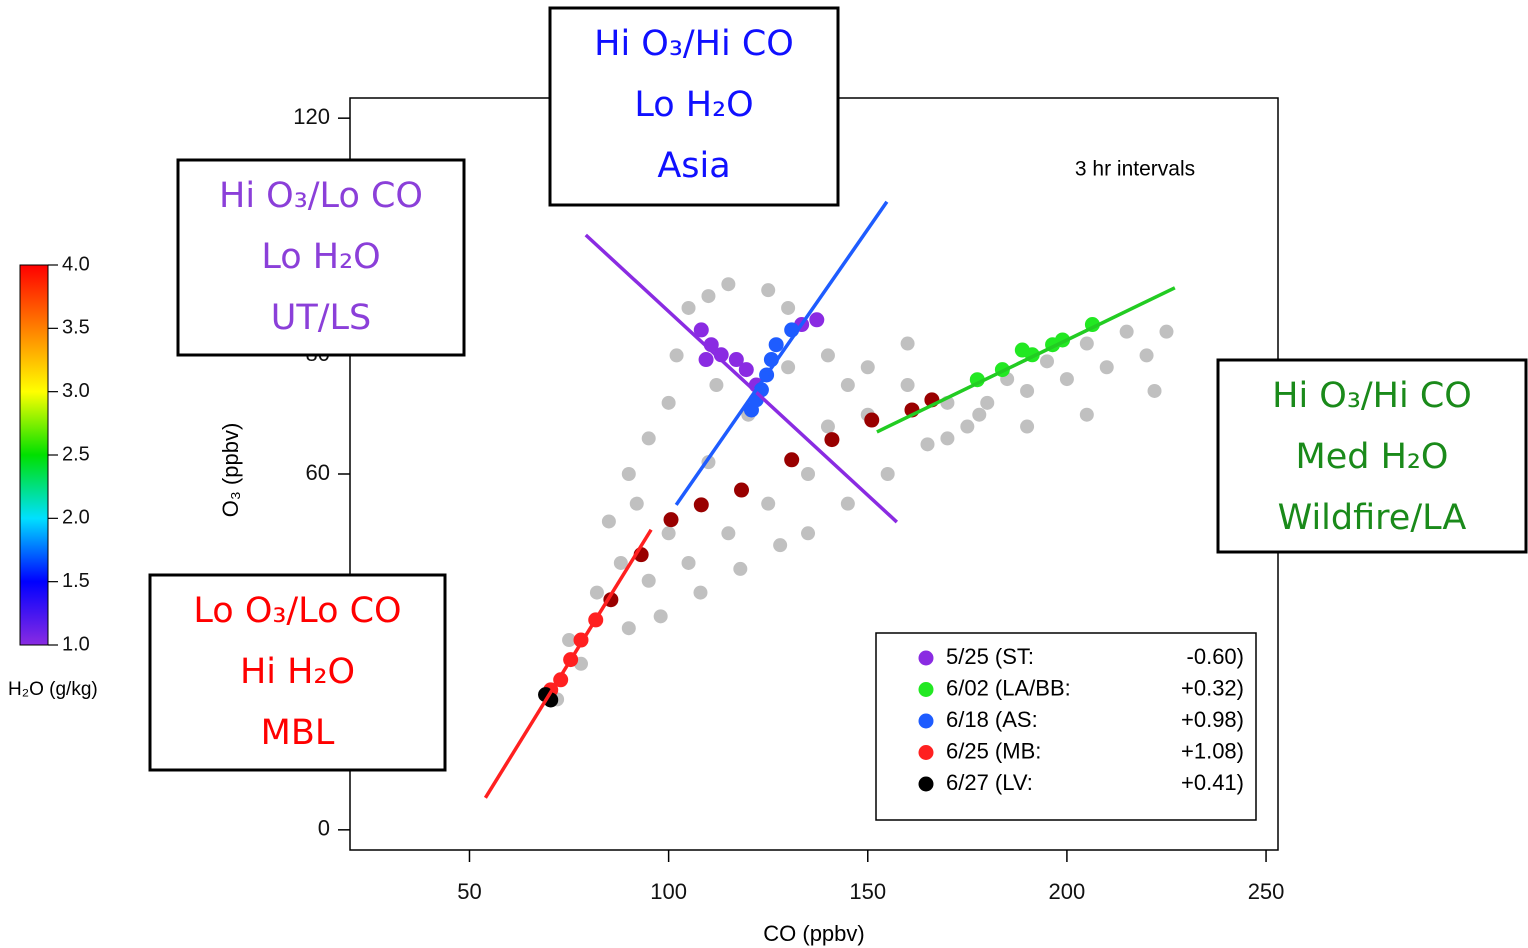 The image size is (1528, 948). What do you see at coordinates (321, 196) in the screenshot?
I see `callout-text: Hi O₃/Lo CO` at bounding box center [321, 196].